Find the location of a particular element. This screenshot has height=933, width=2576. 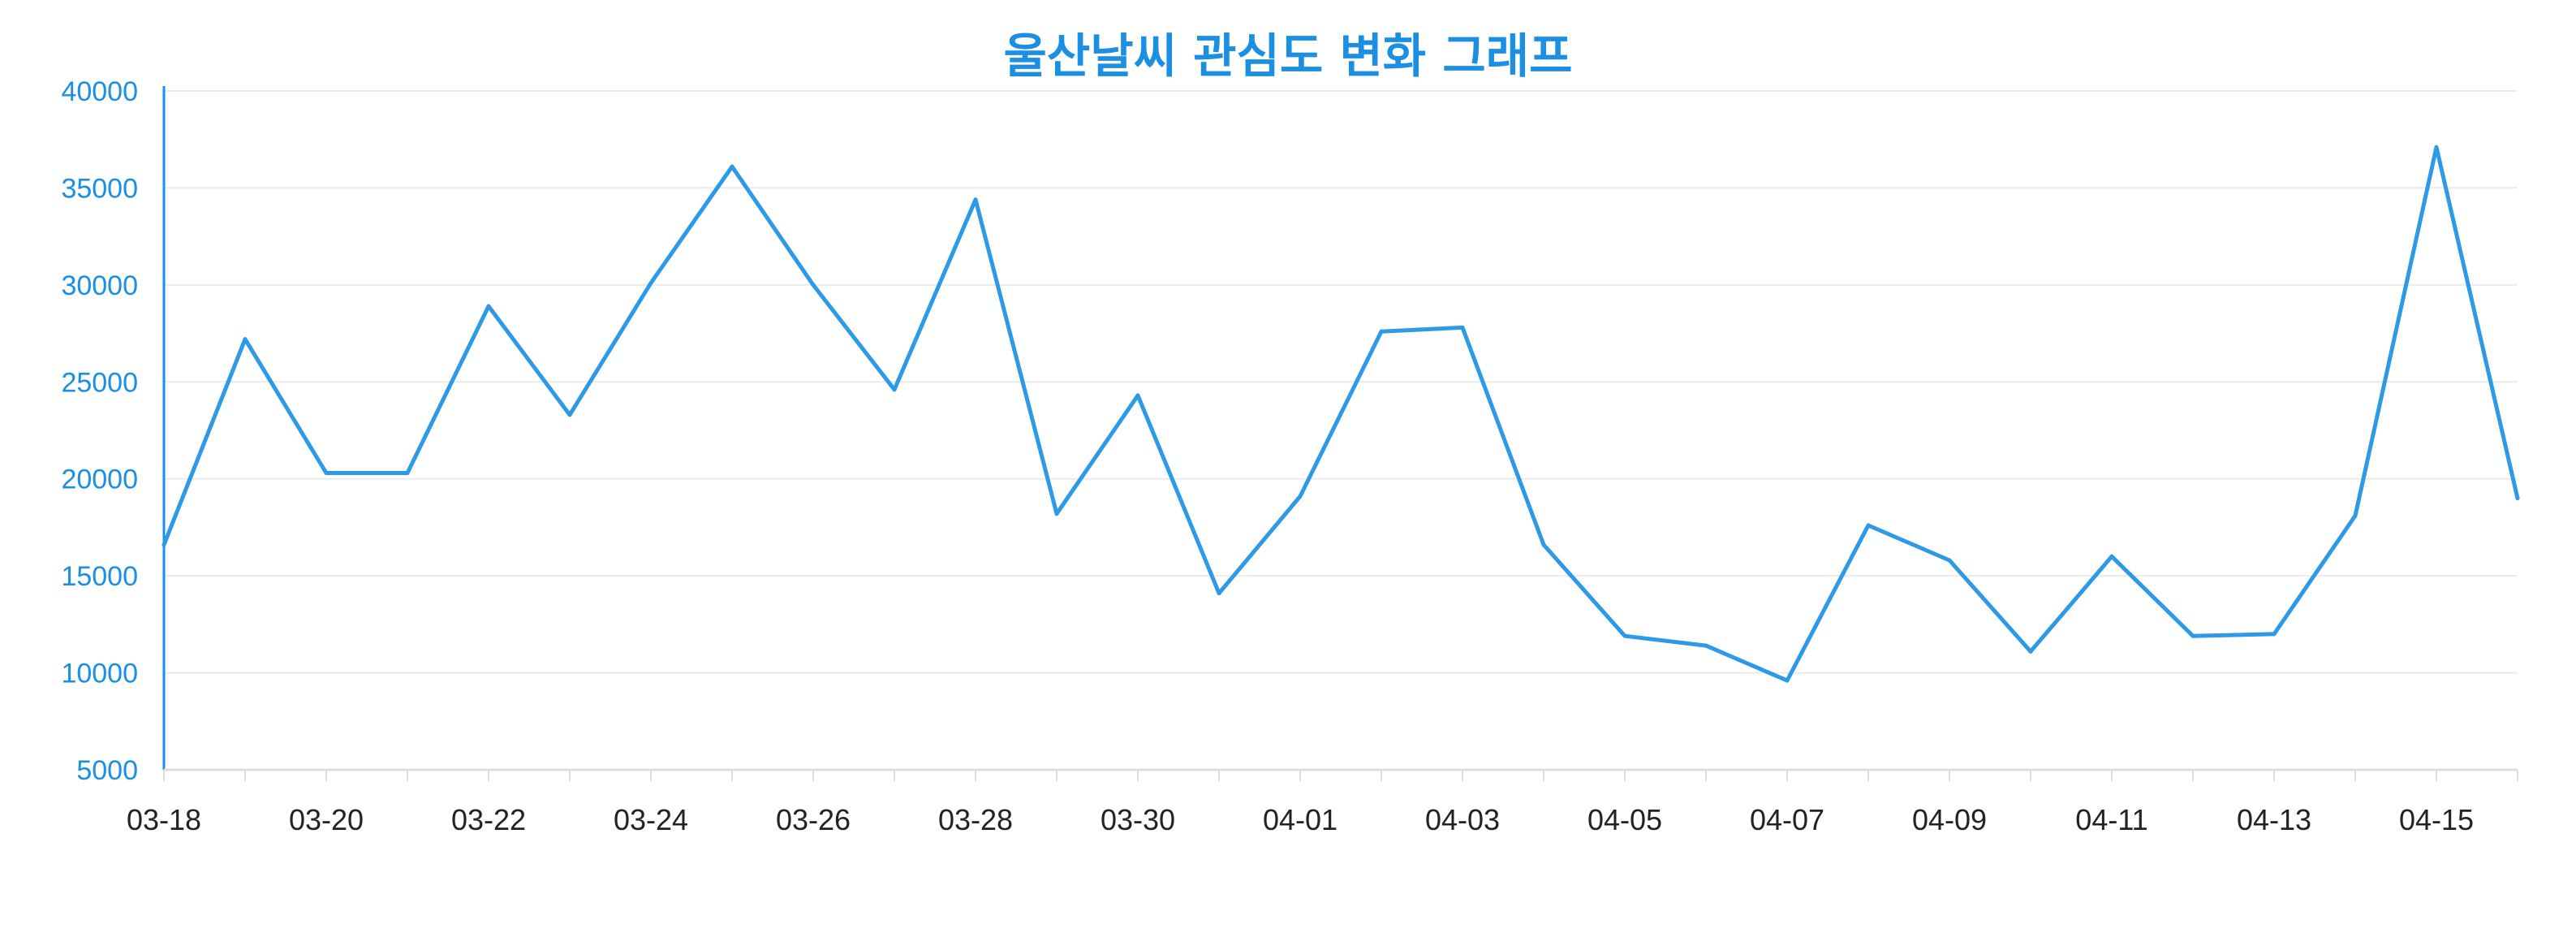

x-tick-label: 03-26 is located at coordinates (814, 819).